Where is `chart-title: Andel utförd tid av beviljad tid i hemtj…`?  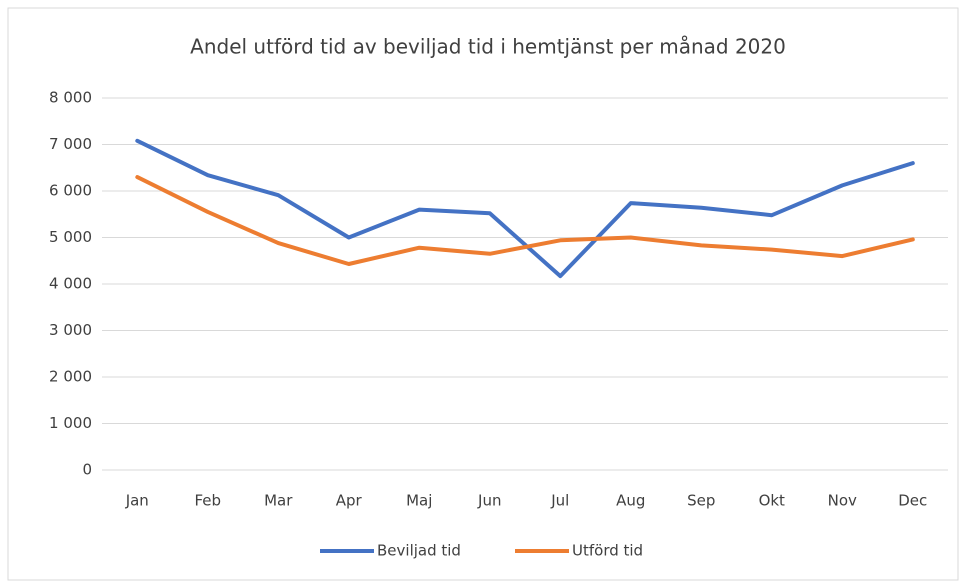
chart-title: Andel utförd tid av beviljad tid i hemtj… is located at coordinates (488, 47).